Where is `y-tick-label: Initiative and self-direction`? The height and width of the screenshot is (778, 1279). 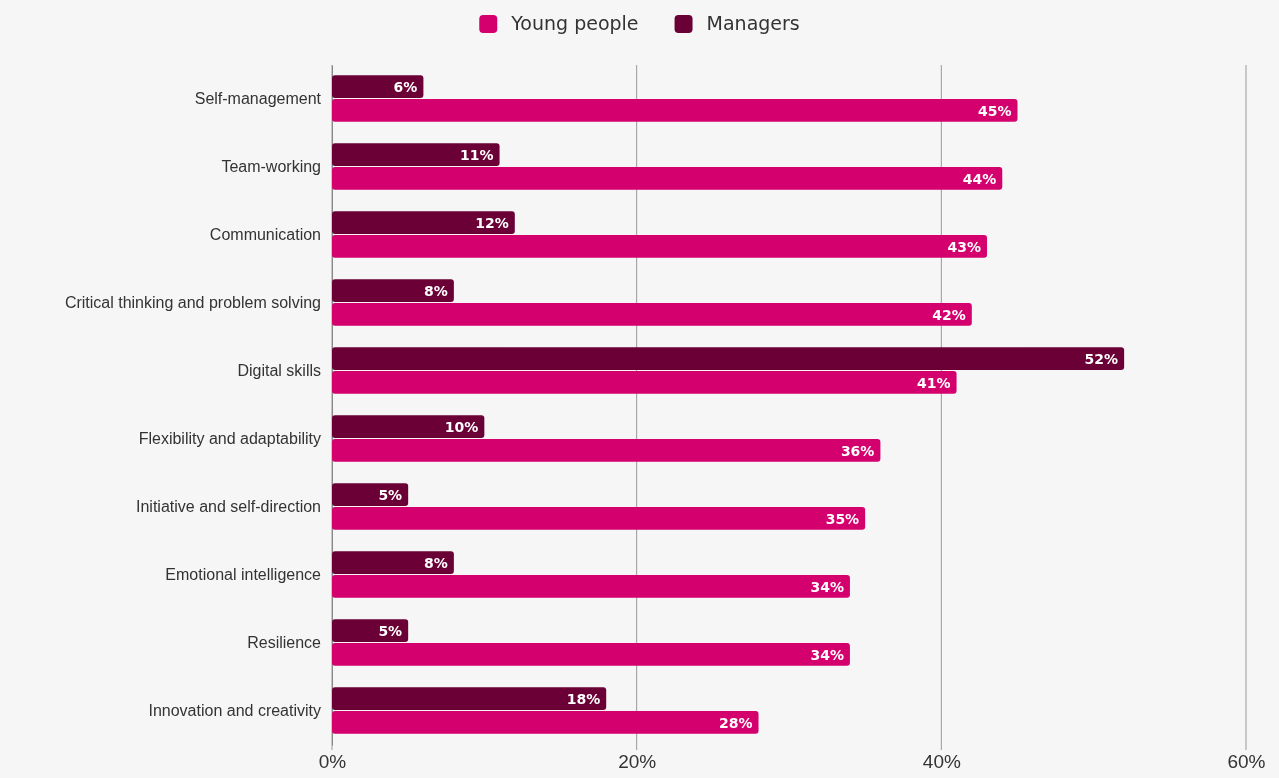 y-tick-label: Initiative and self-direction is located at coordinates (228, 507).